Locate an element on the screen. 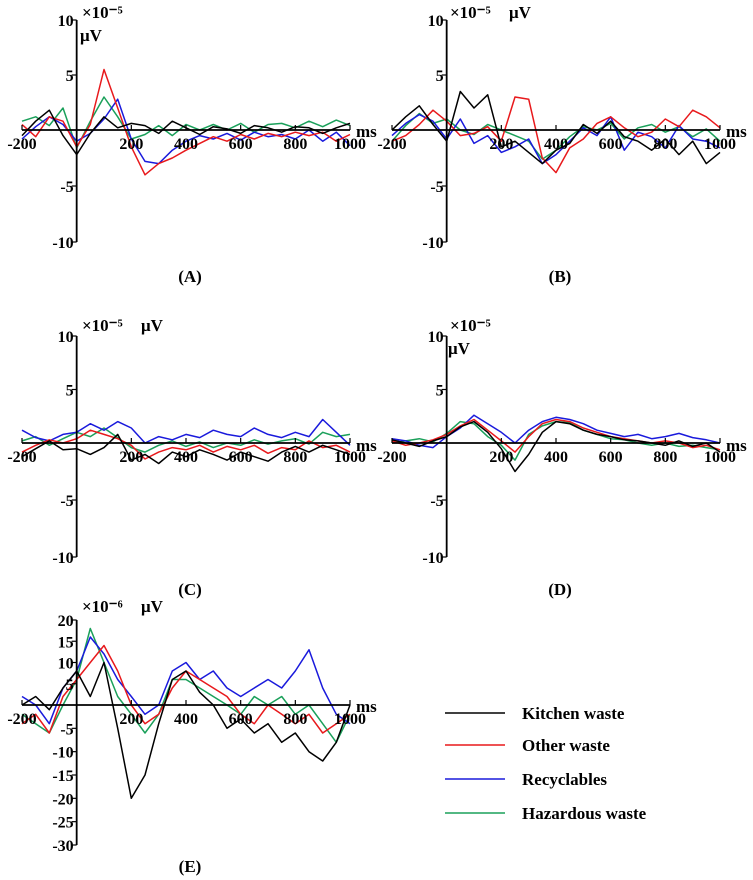  legend-item: Kitchen waste is located at coordinates (535, 713).